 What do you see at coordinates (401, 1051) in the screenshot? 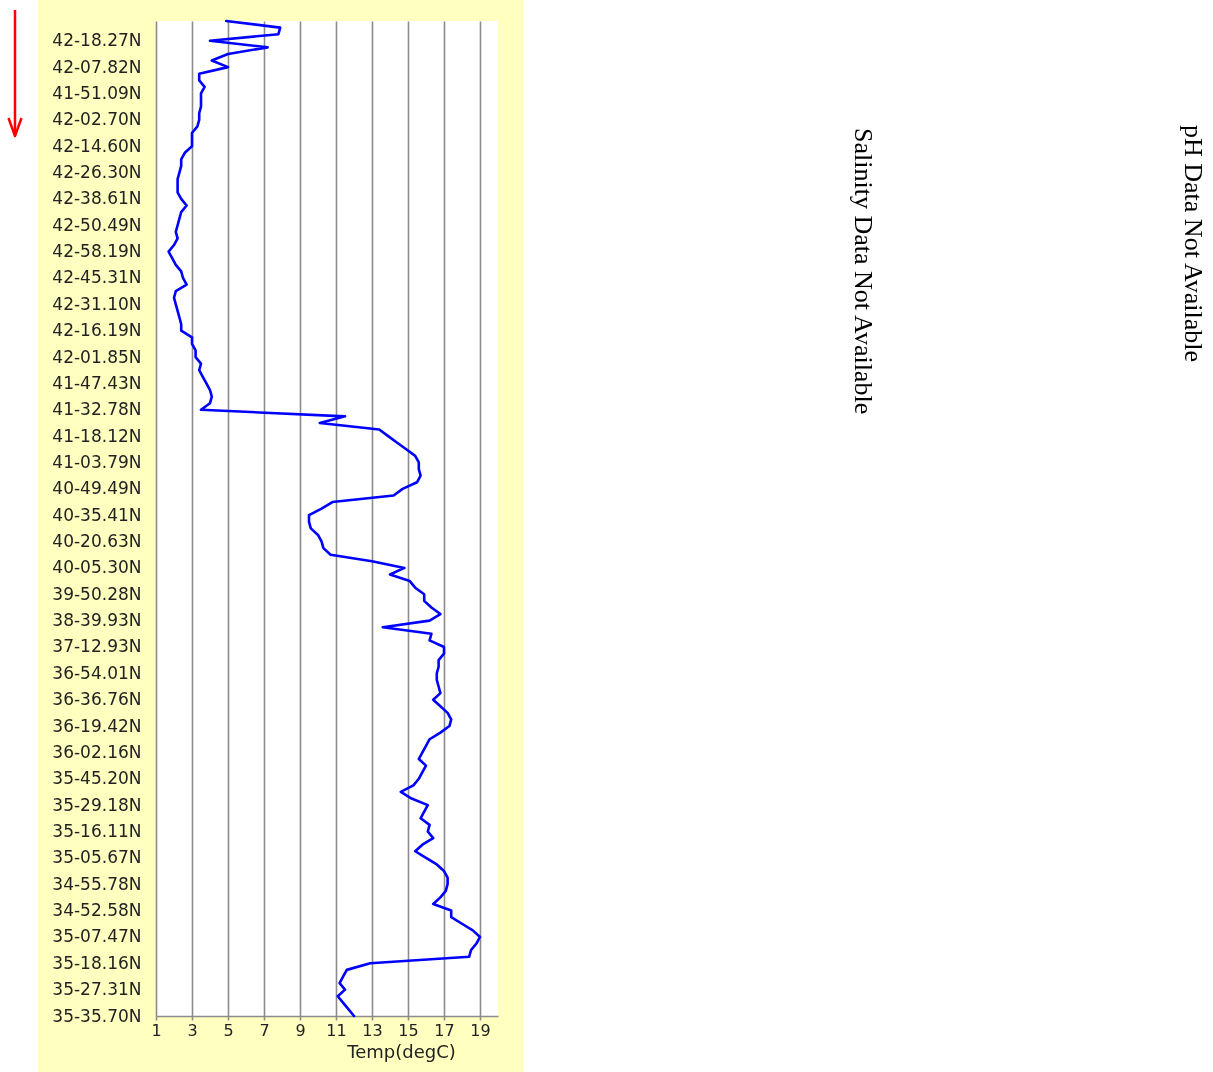
I see `x-axis-title: Temp(degC)` at bounding box center [401, 1051].